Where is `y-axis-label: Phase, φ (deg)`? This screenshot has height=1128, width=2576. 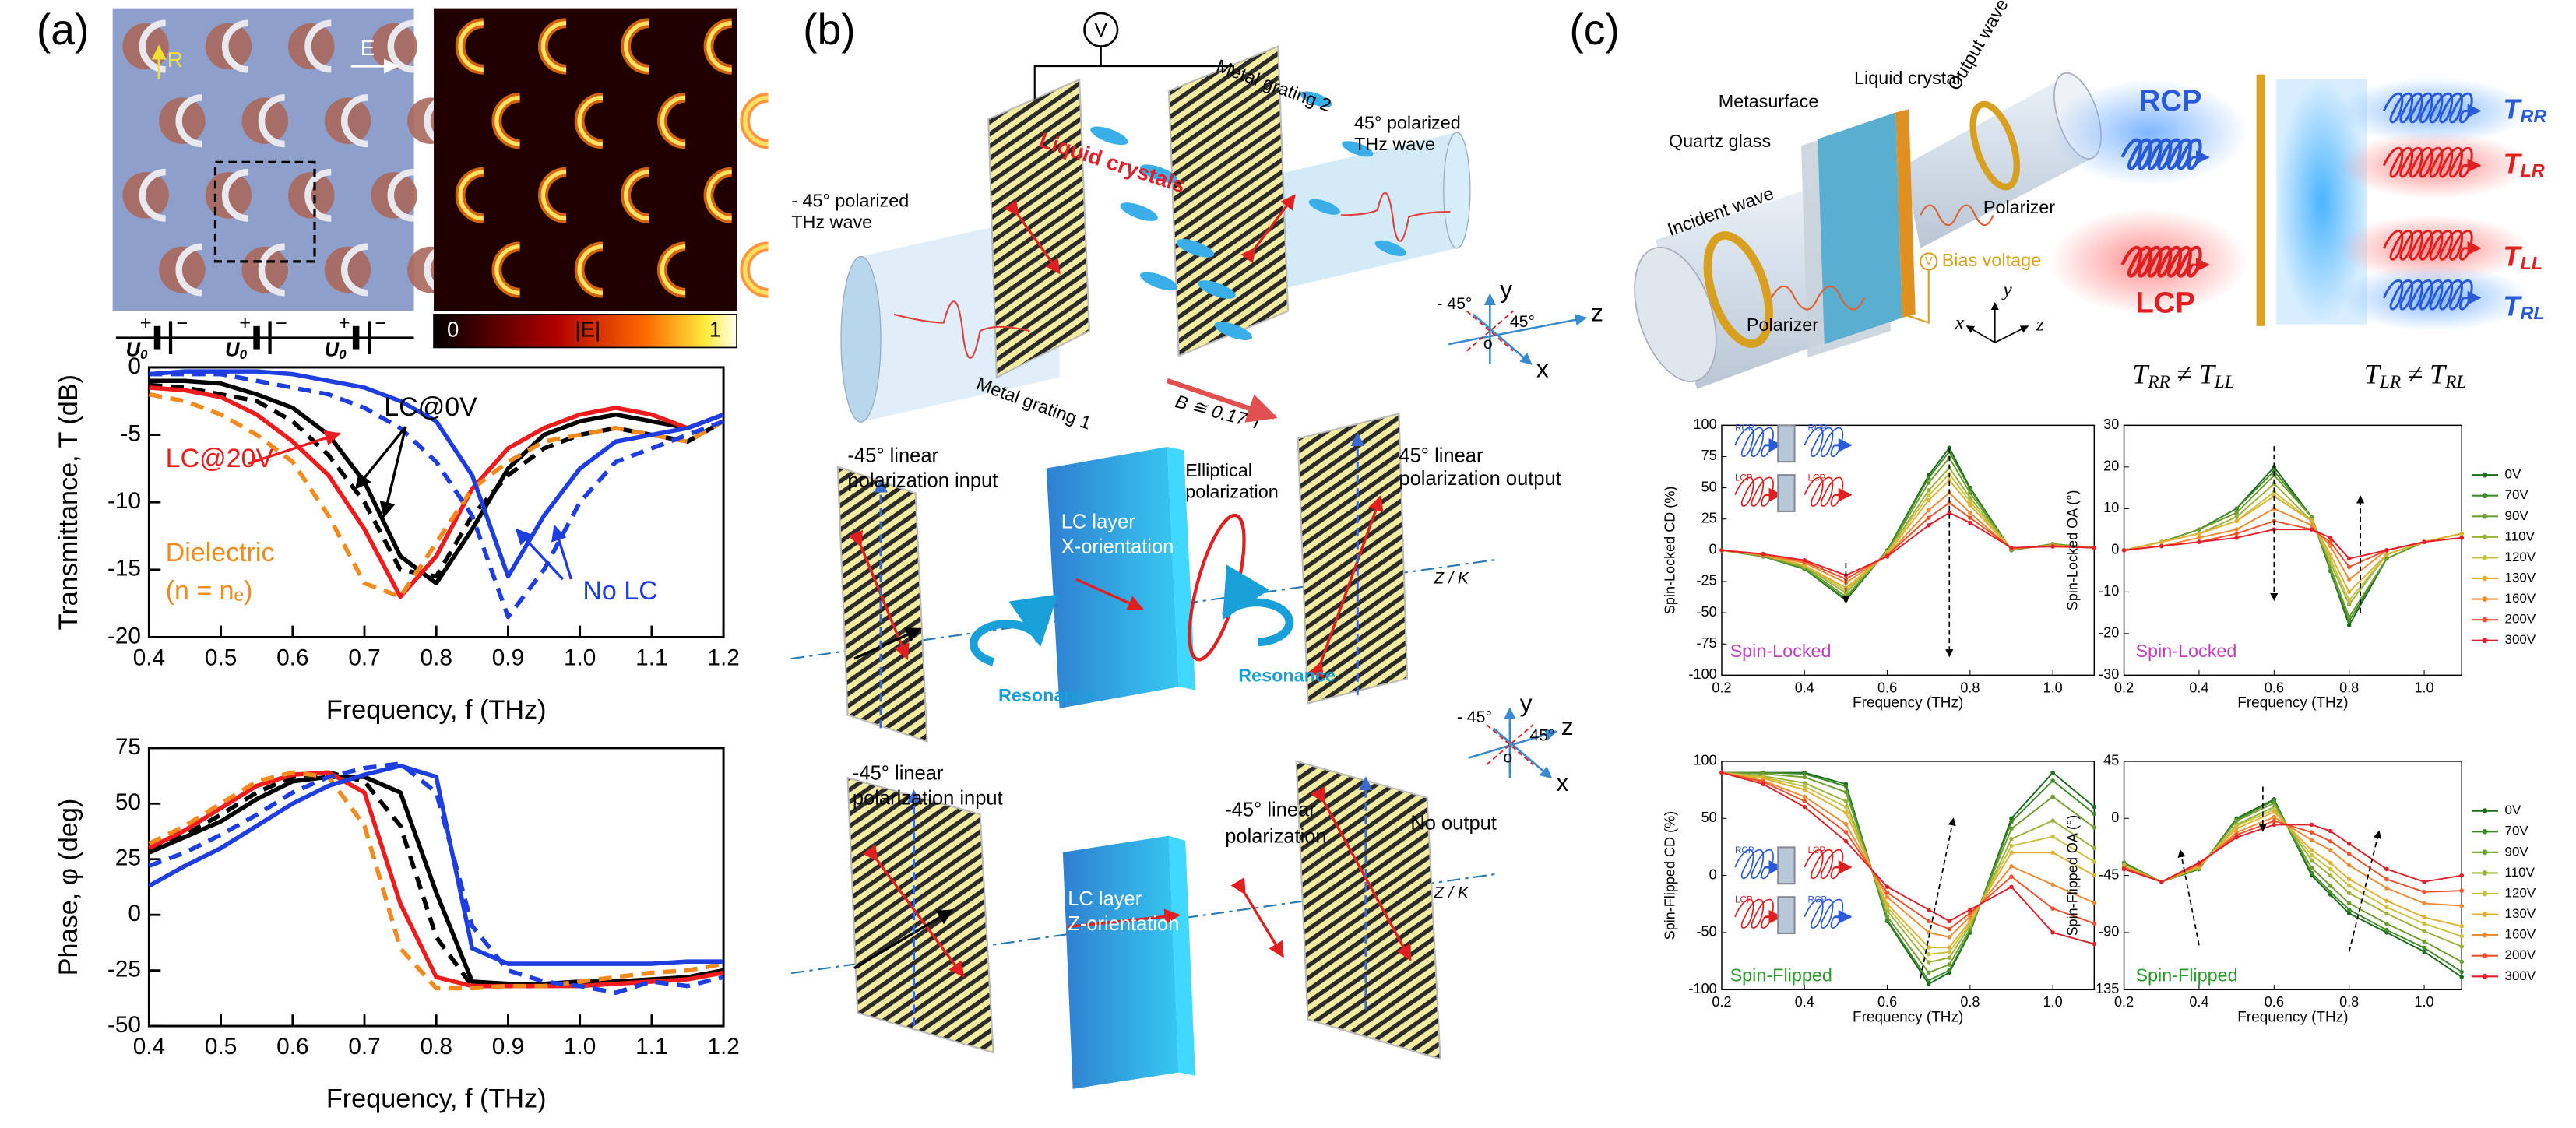 y-axis-label: Phase, φ (deg) is located at coordinates (68, 887).